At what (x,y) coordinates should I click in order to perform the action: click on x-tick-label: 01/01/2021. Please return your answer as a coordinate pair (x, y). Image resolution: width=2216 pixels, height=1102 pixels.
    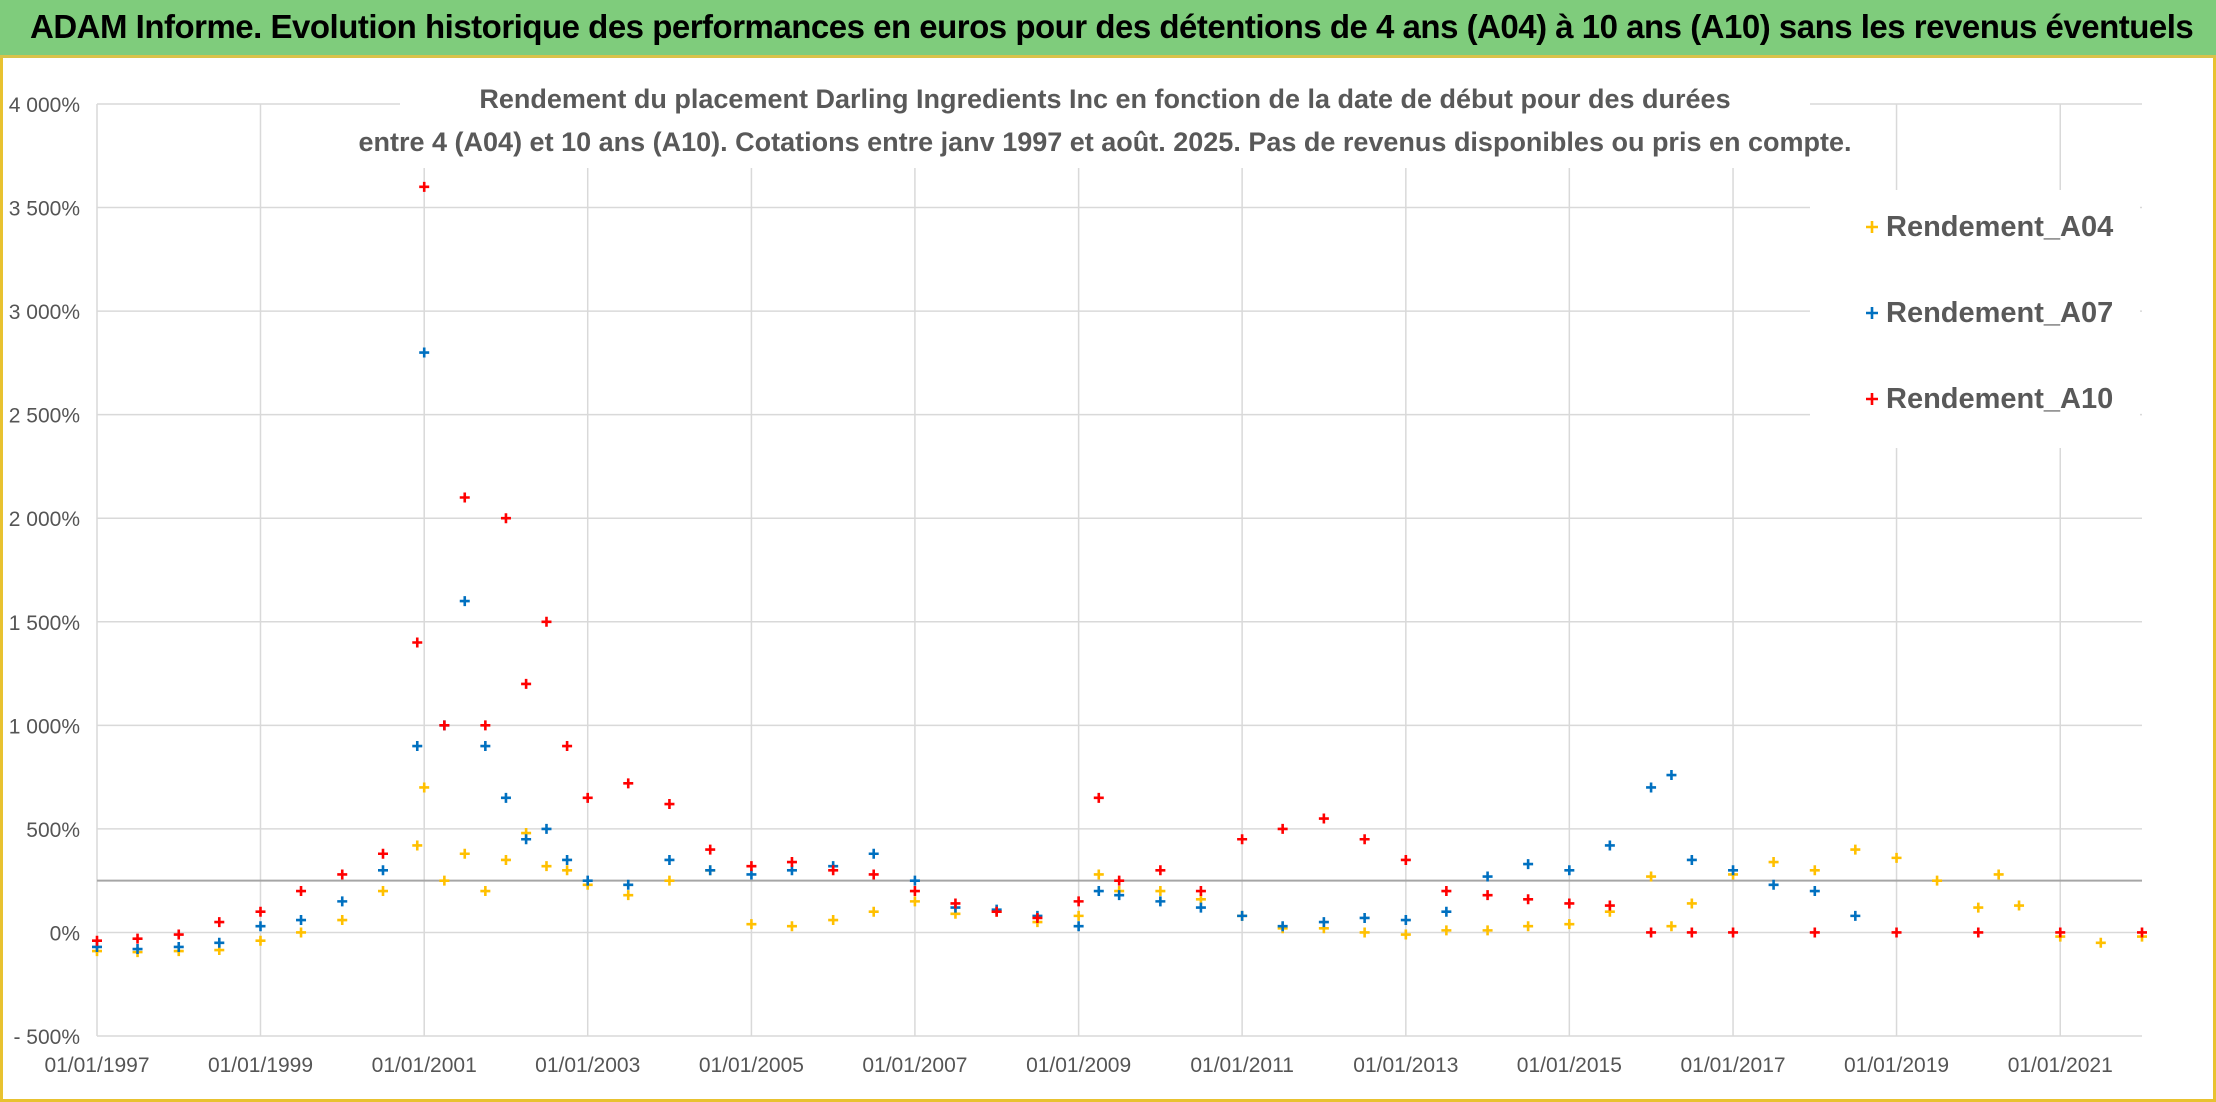
    Looking at the image, I should click on (2060, 1065).